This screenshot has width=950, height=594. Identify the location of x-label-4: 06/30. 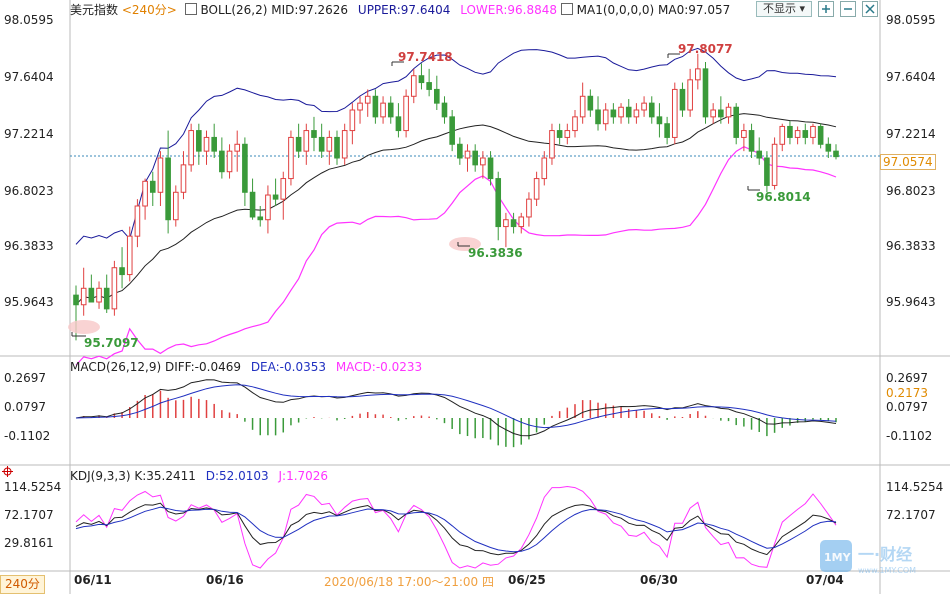
(659, 580).